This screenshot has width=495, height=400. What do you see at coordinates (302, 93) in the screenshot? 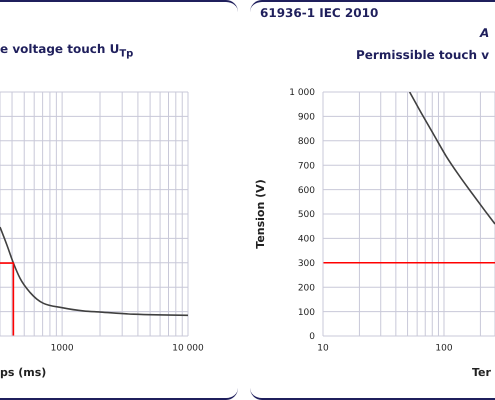
I see `y-tick-label: 1 000` at bounding box center [302, 93].